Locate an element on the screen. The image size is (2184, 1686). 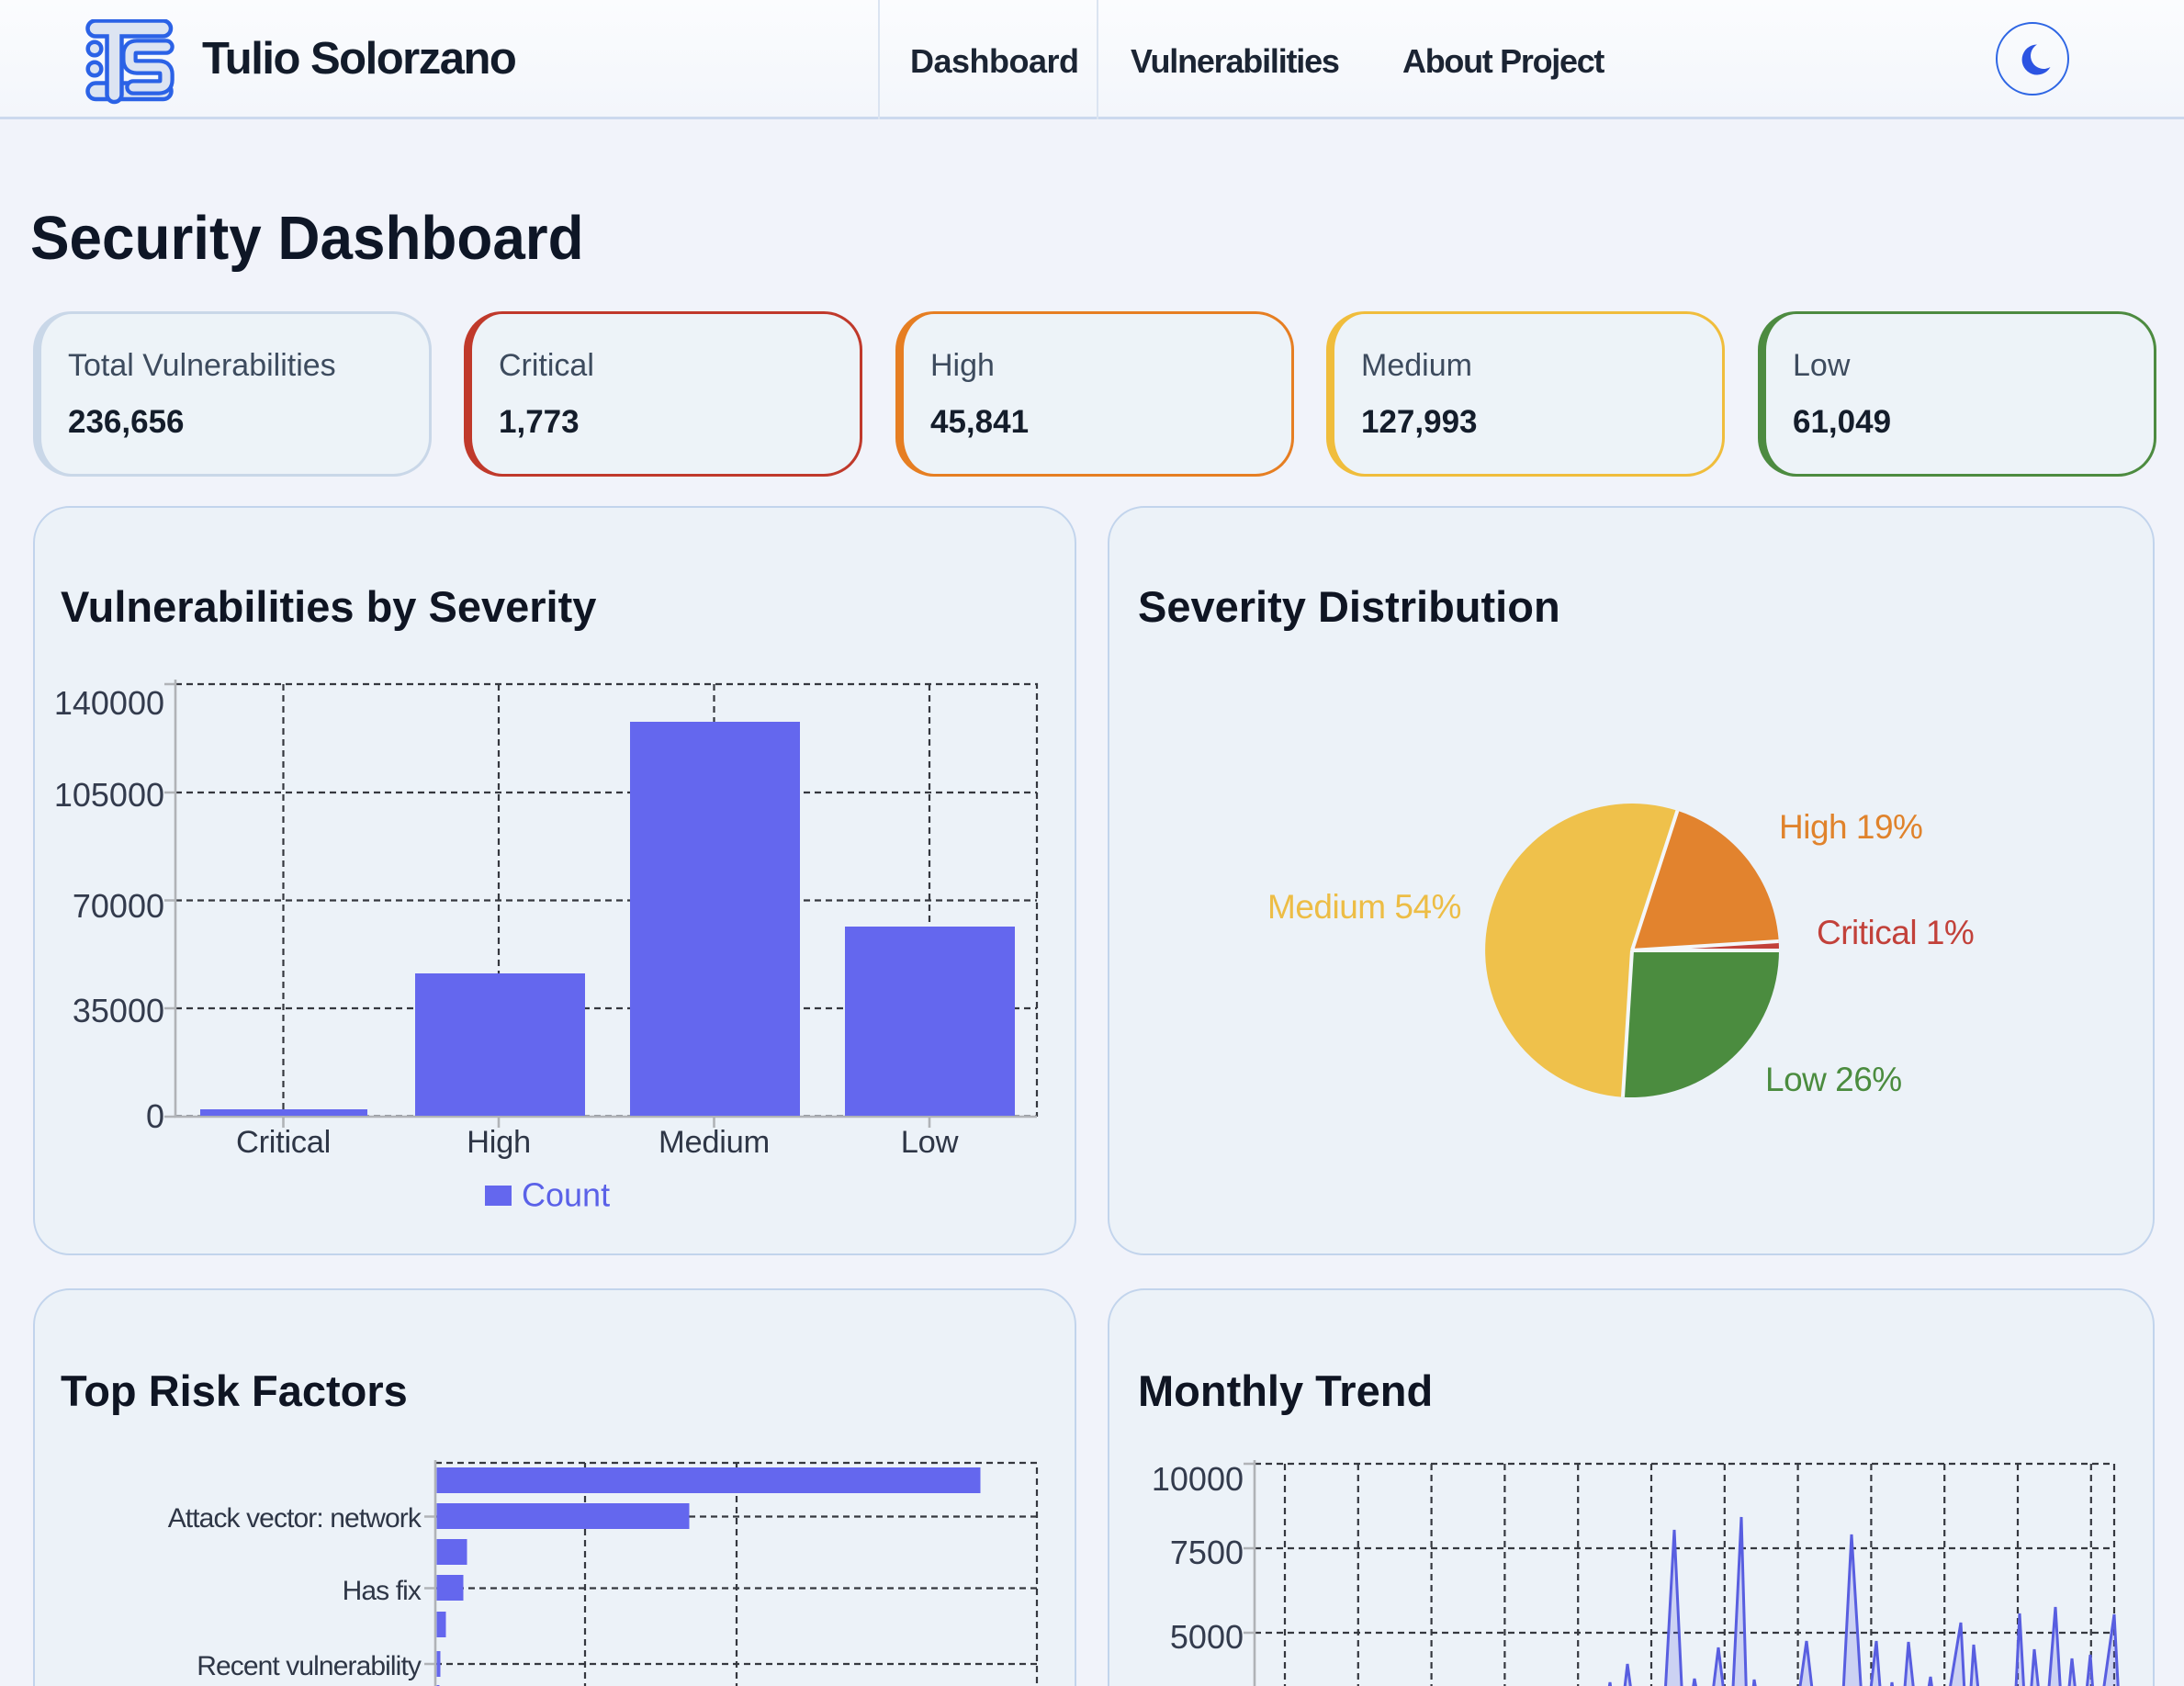
svg-text: Attack vector: network is located at coordinates (295, 1518).